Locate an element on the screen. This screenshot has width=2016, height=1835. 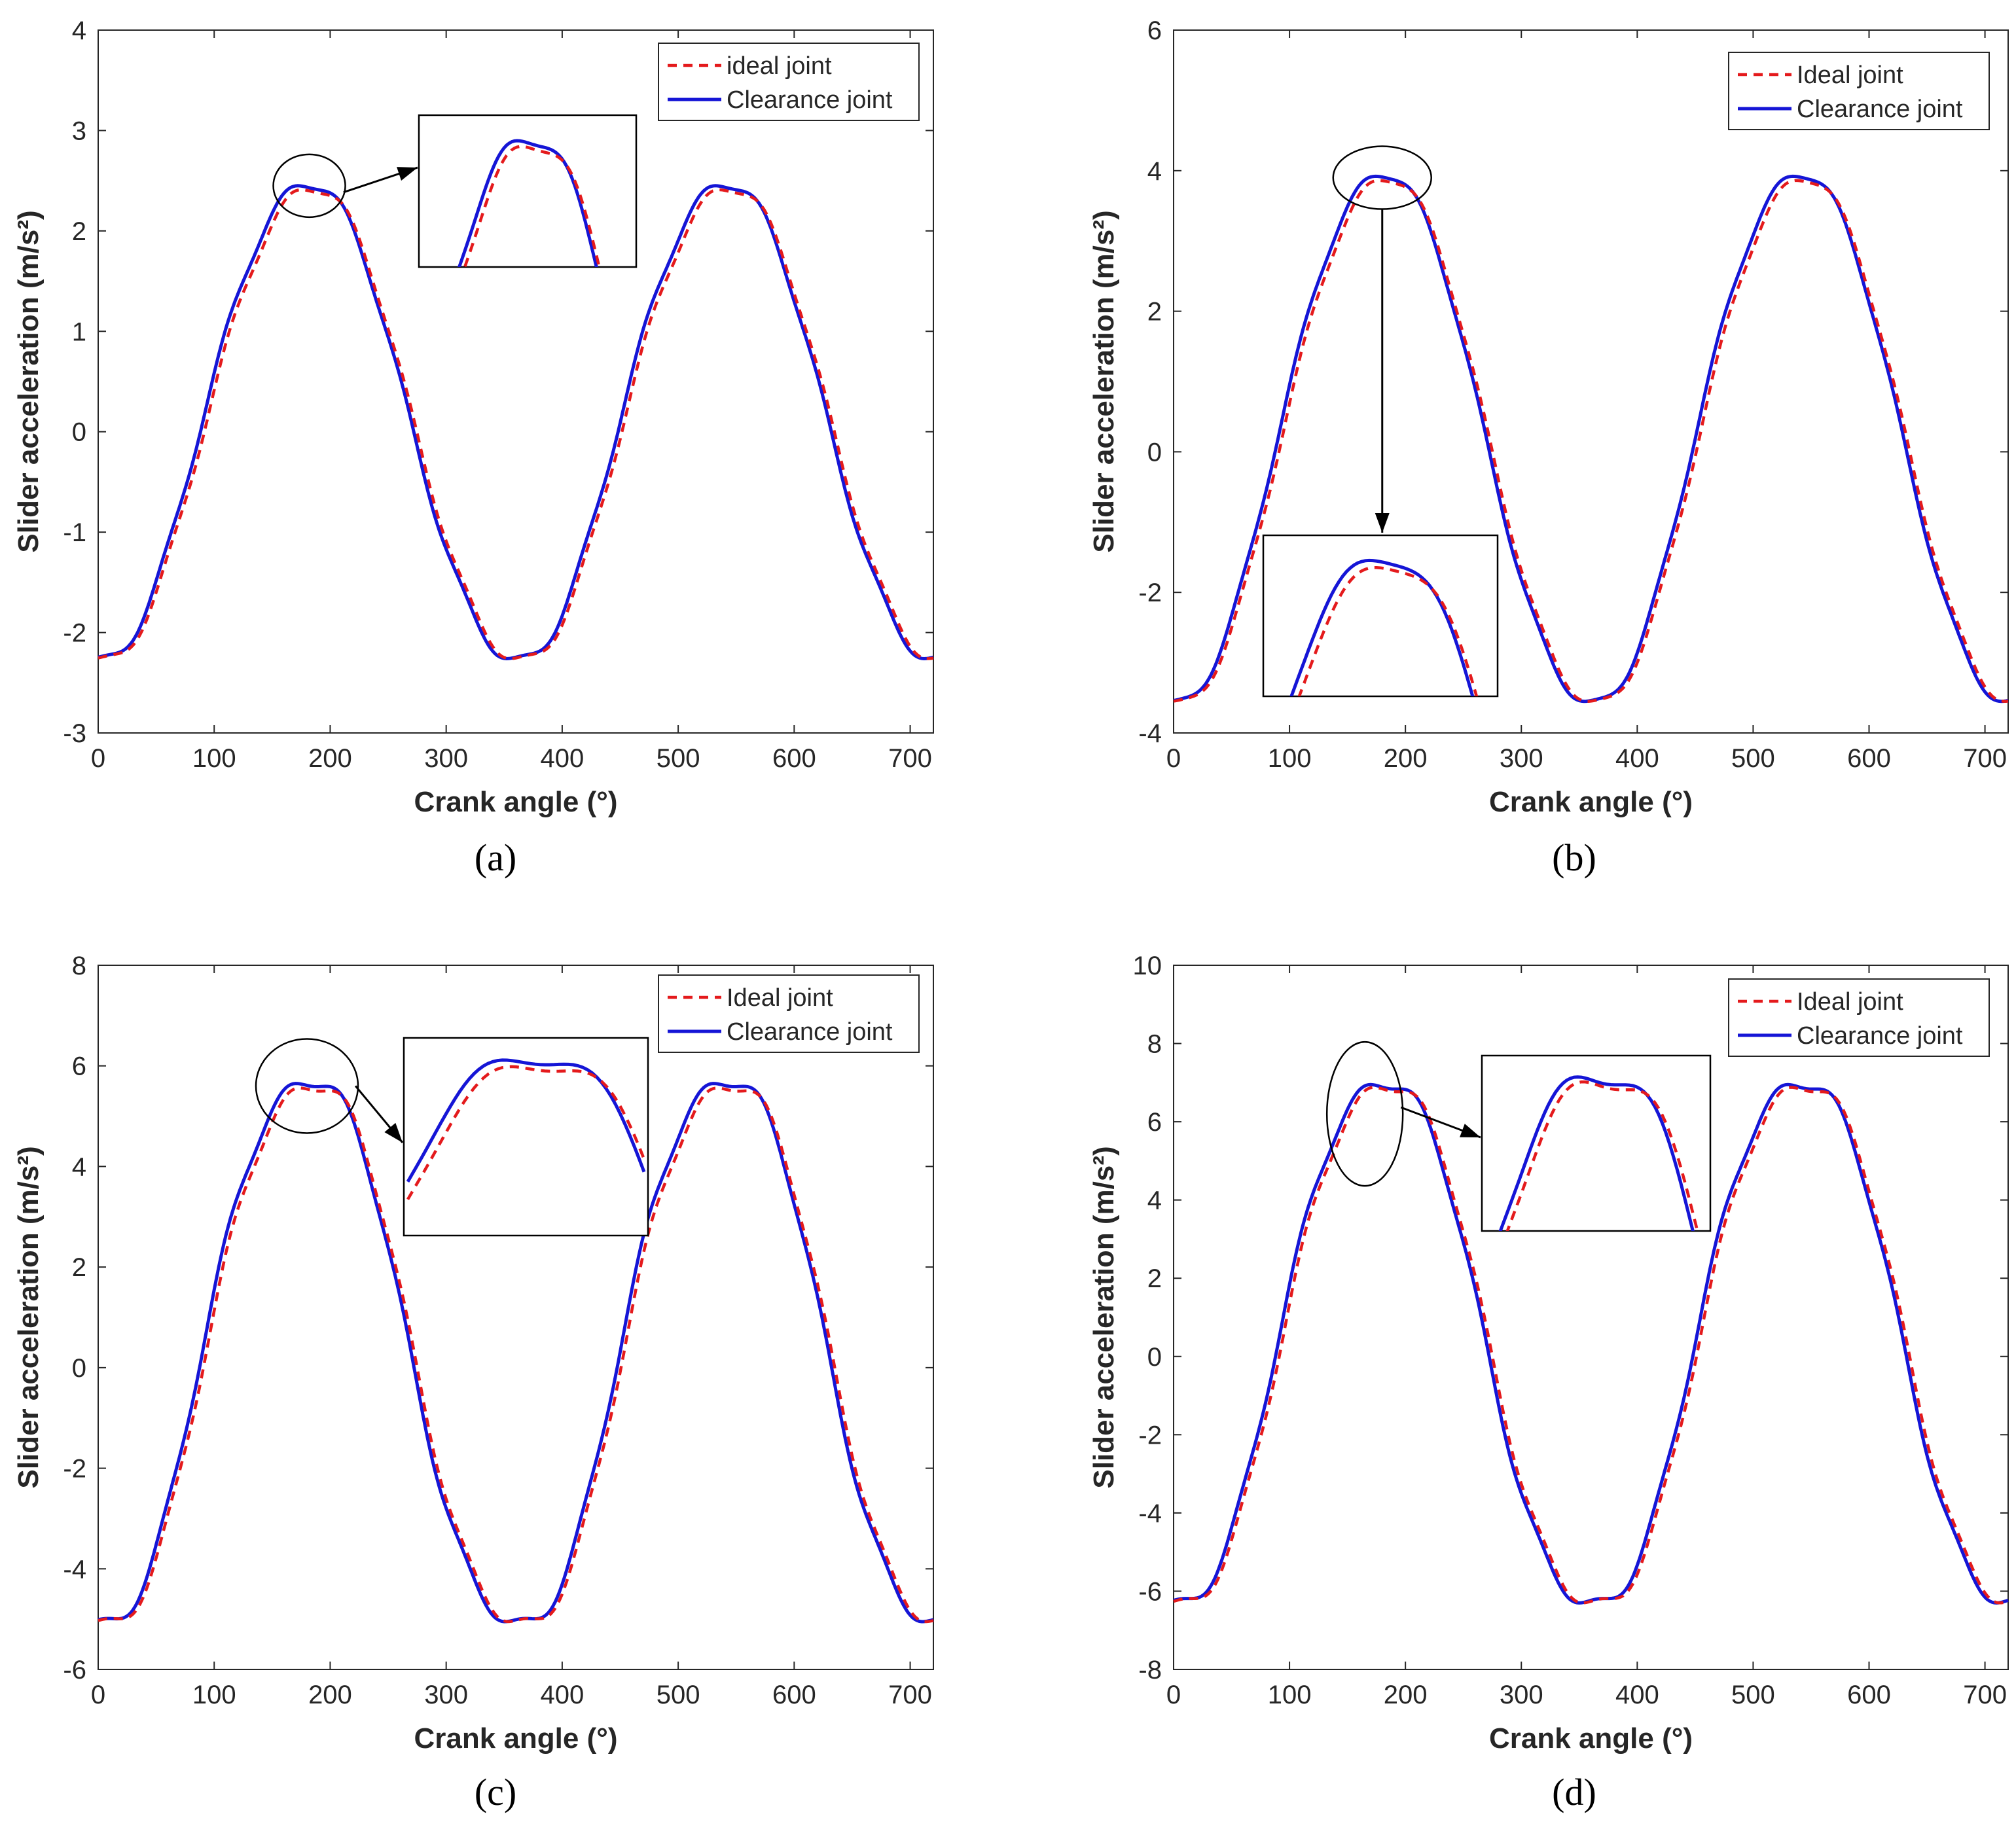
panel-label: (a) is located at coordinates (495, 857).